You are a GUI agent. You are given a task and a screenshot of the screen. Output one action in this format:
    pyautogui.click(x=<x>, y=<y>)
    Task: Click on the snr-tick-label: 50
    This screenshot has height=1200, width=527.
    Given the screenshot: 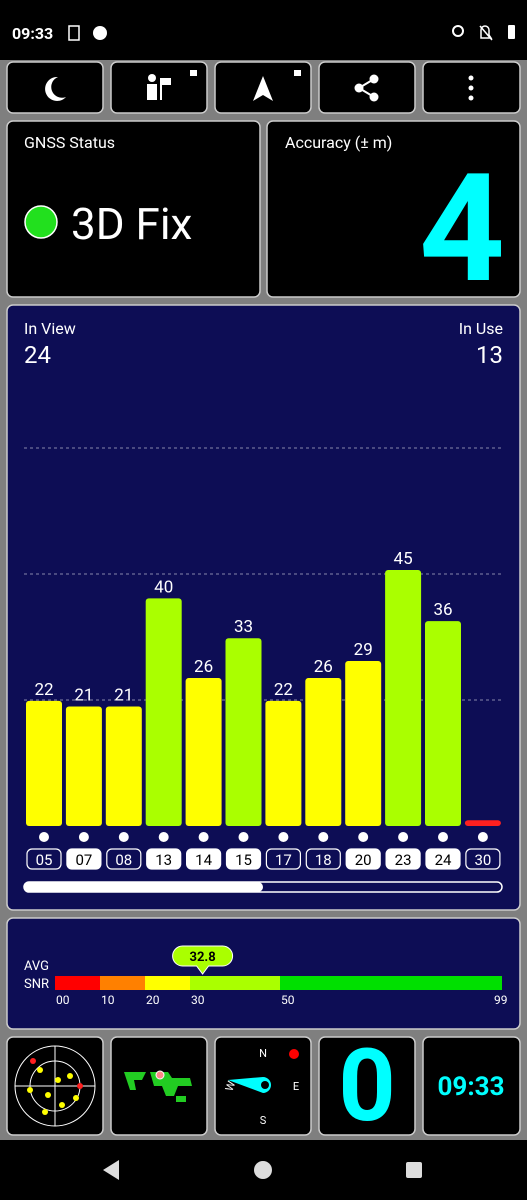 What is the action you would take?
    pyautogui.click(x=288, y=1000)
    